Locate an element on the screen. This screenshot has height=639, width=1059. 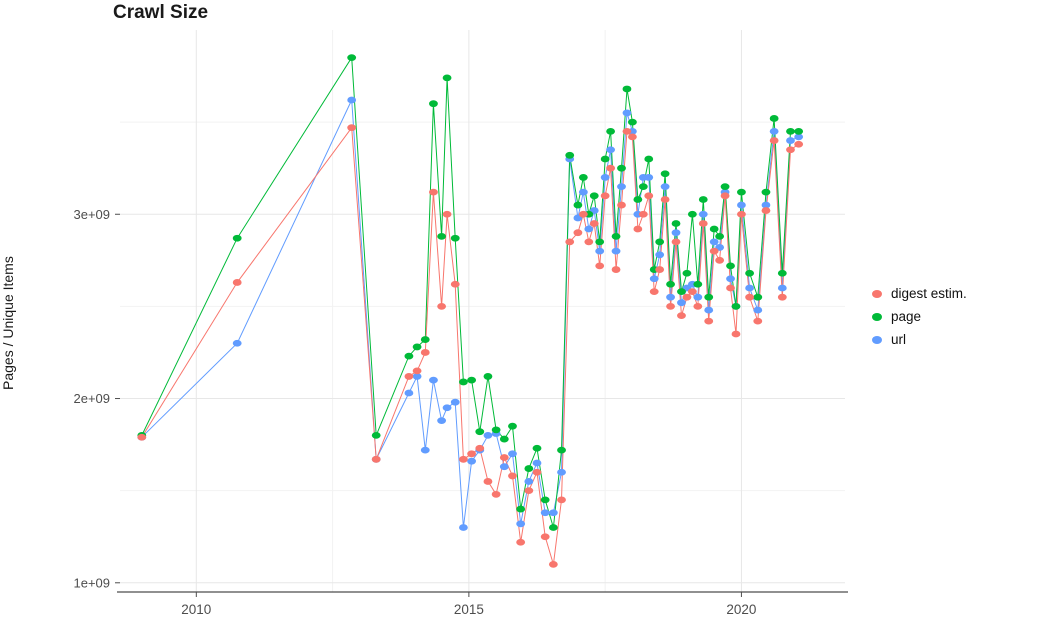
legend-label: url is located at coordinates (899, 339).